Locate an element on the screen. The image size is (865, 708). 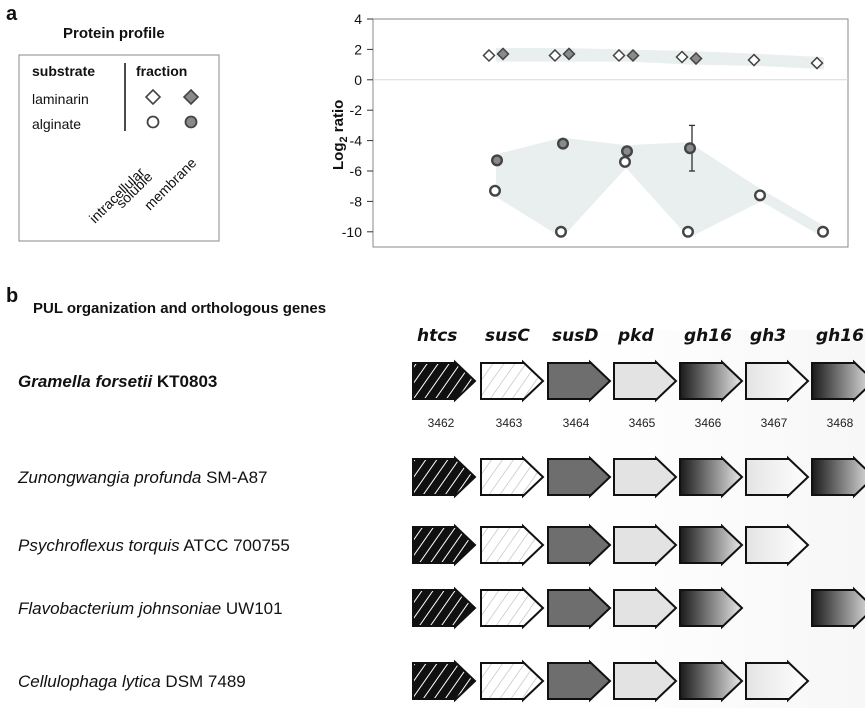
gene-header-gh16: gh16 is located at coordinates (840, 336).